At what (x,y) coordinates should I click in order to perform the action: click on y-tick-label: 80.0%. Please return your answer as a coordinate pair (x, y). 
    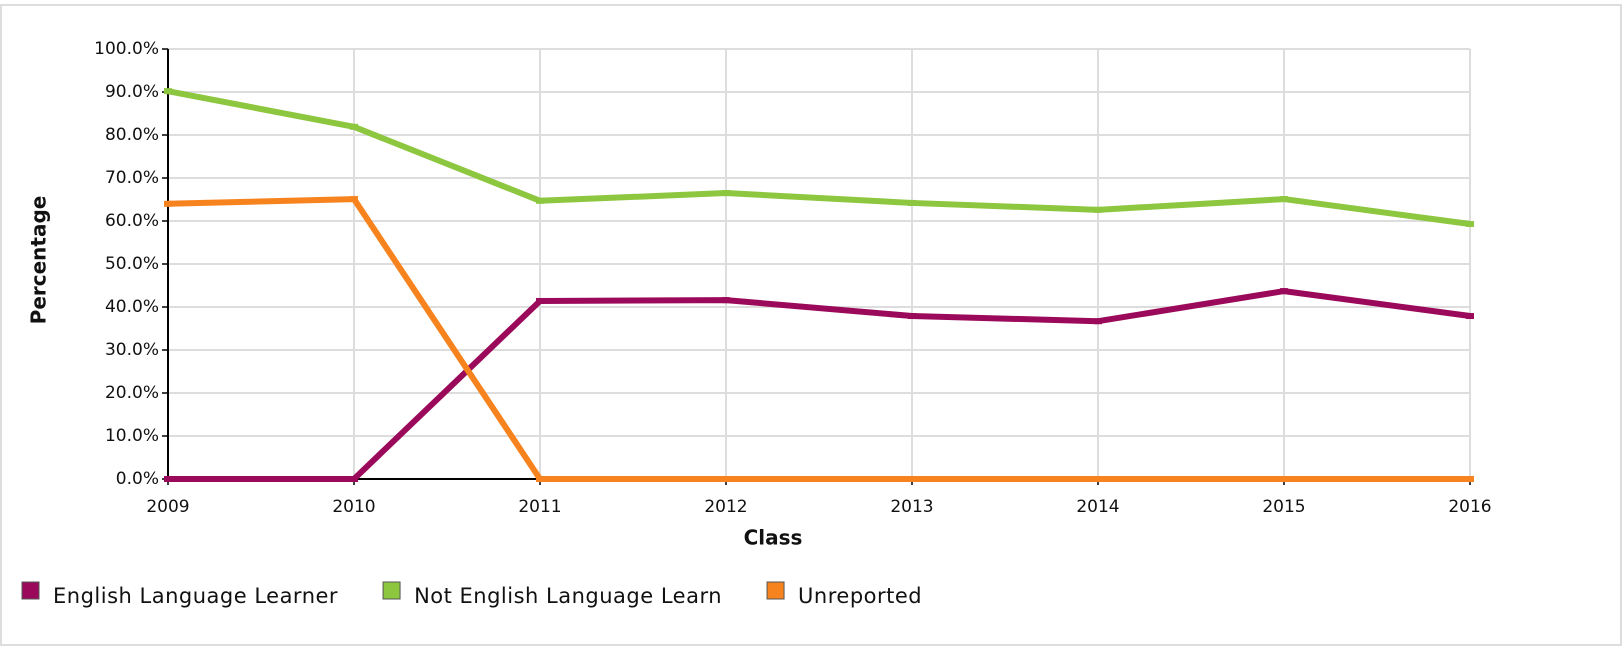
    Looking at the image, I should click on (132, 135).